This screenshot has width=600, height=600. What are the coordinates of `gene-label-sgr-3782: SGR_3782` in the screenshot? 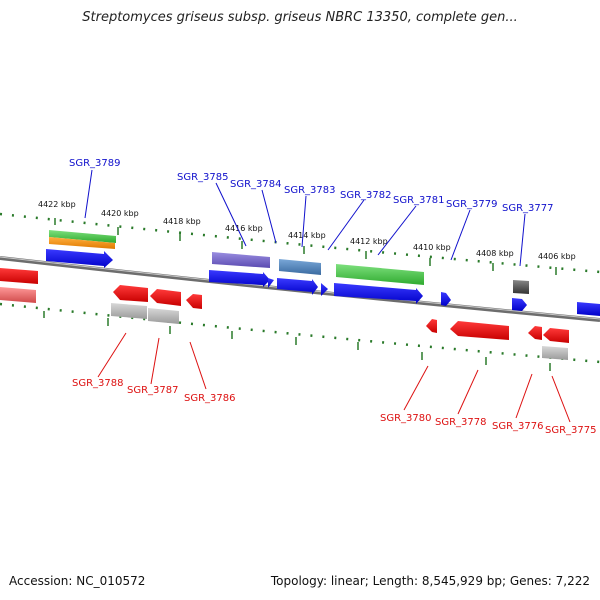 It's located at (366, 195).